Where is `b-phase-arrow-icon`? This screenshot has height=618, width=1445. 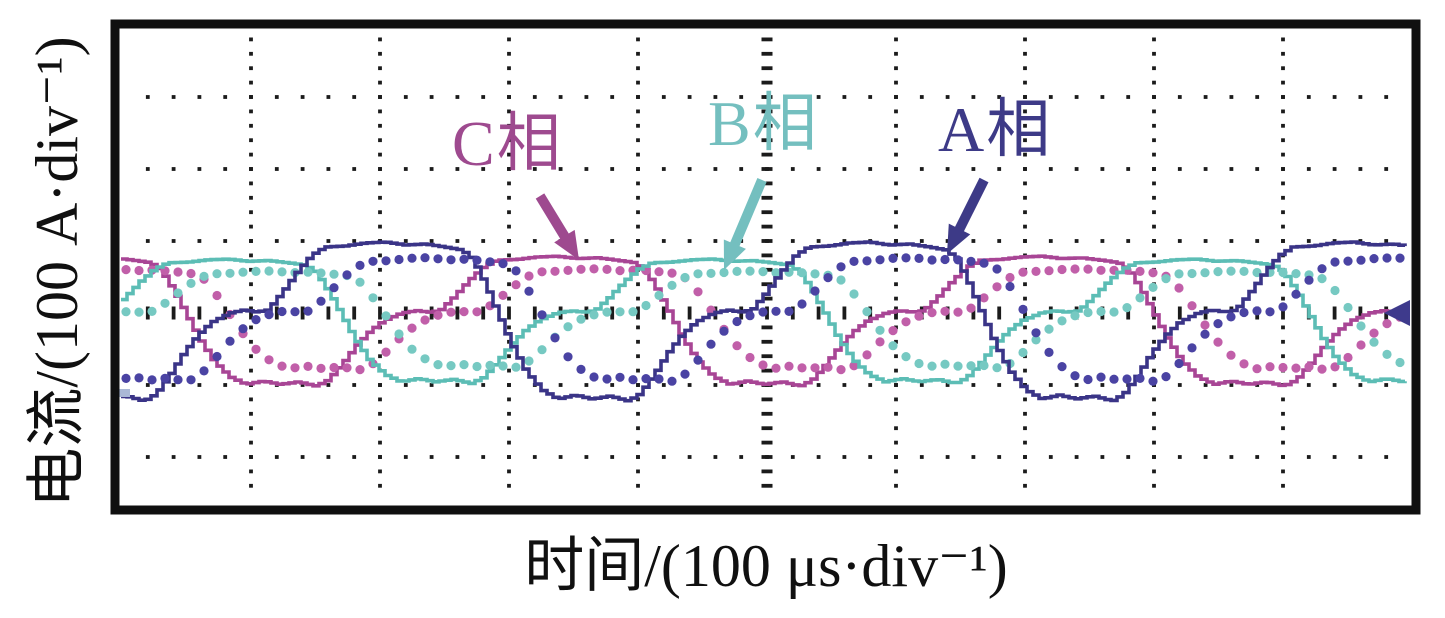 b-phase-arrow-icon is located at coordinates (745, 224).